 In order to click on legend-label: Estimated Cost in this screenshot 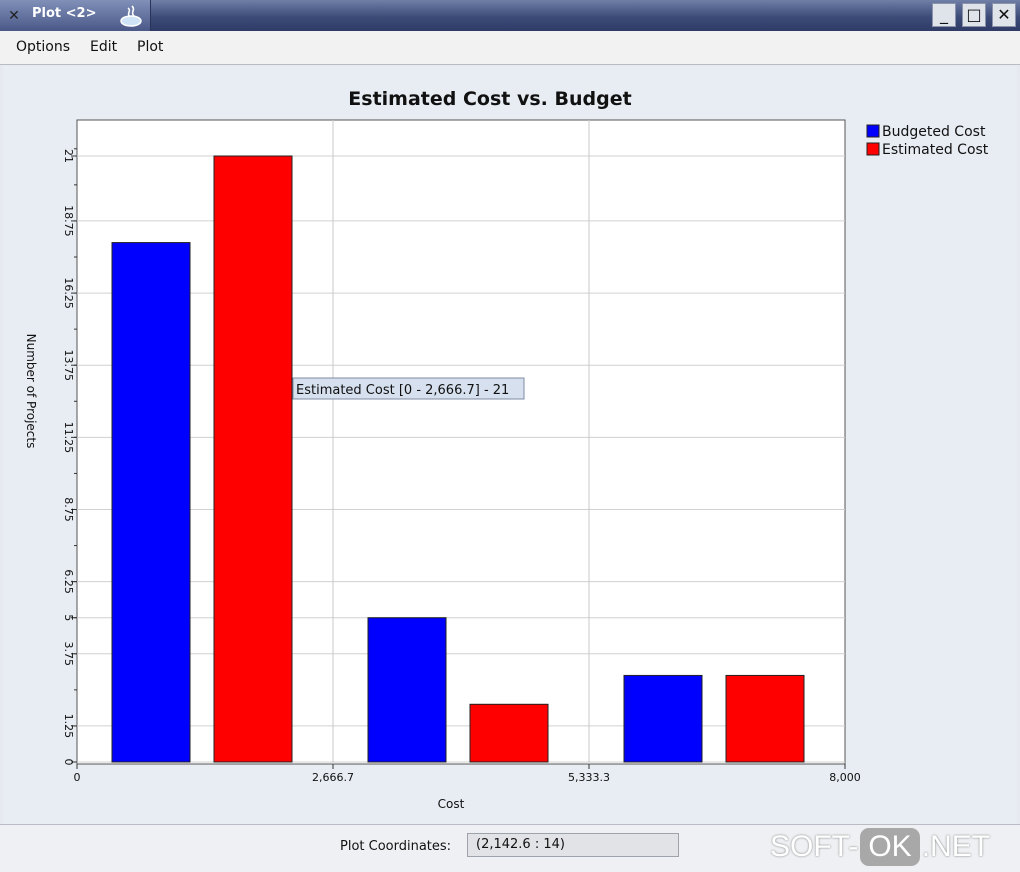, I will do `click(935, 150)`.